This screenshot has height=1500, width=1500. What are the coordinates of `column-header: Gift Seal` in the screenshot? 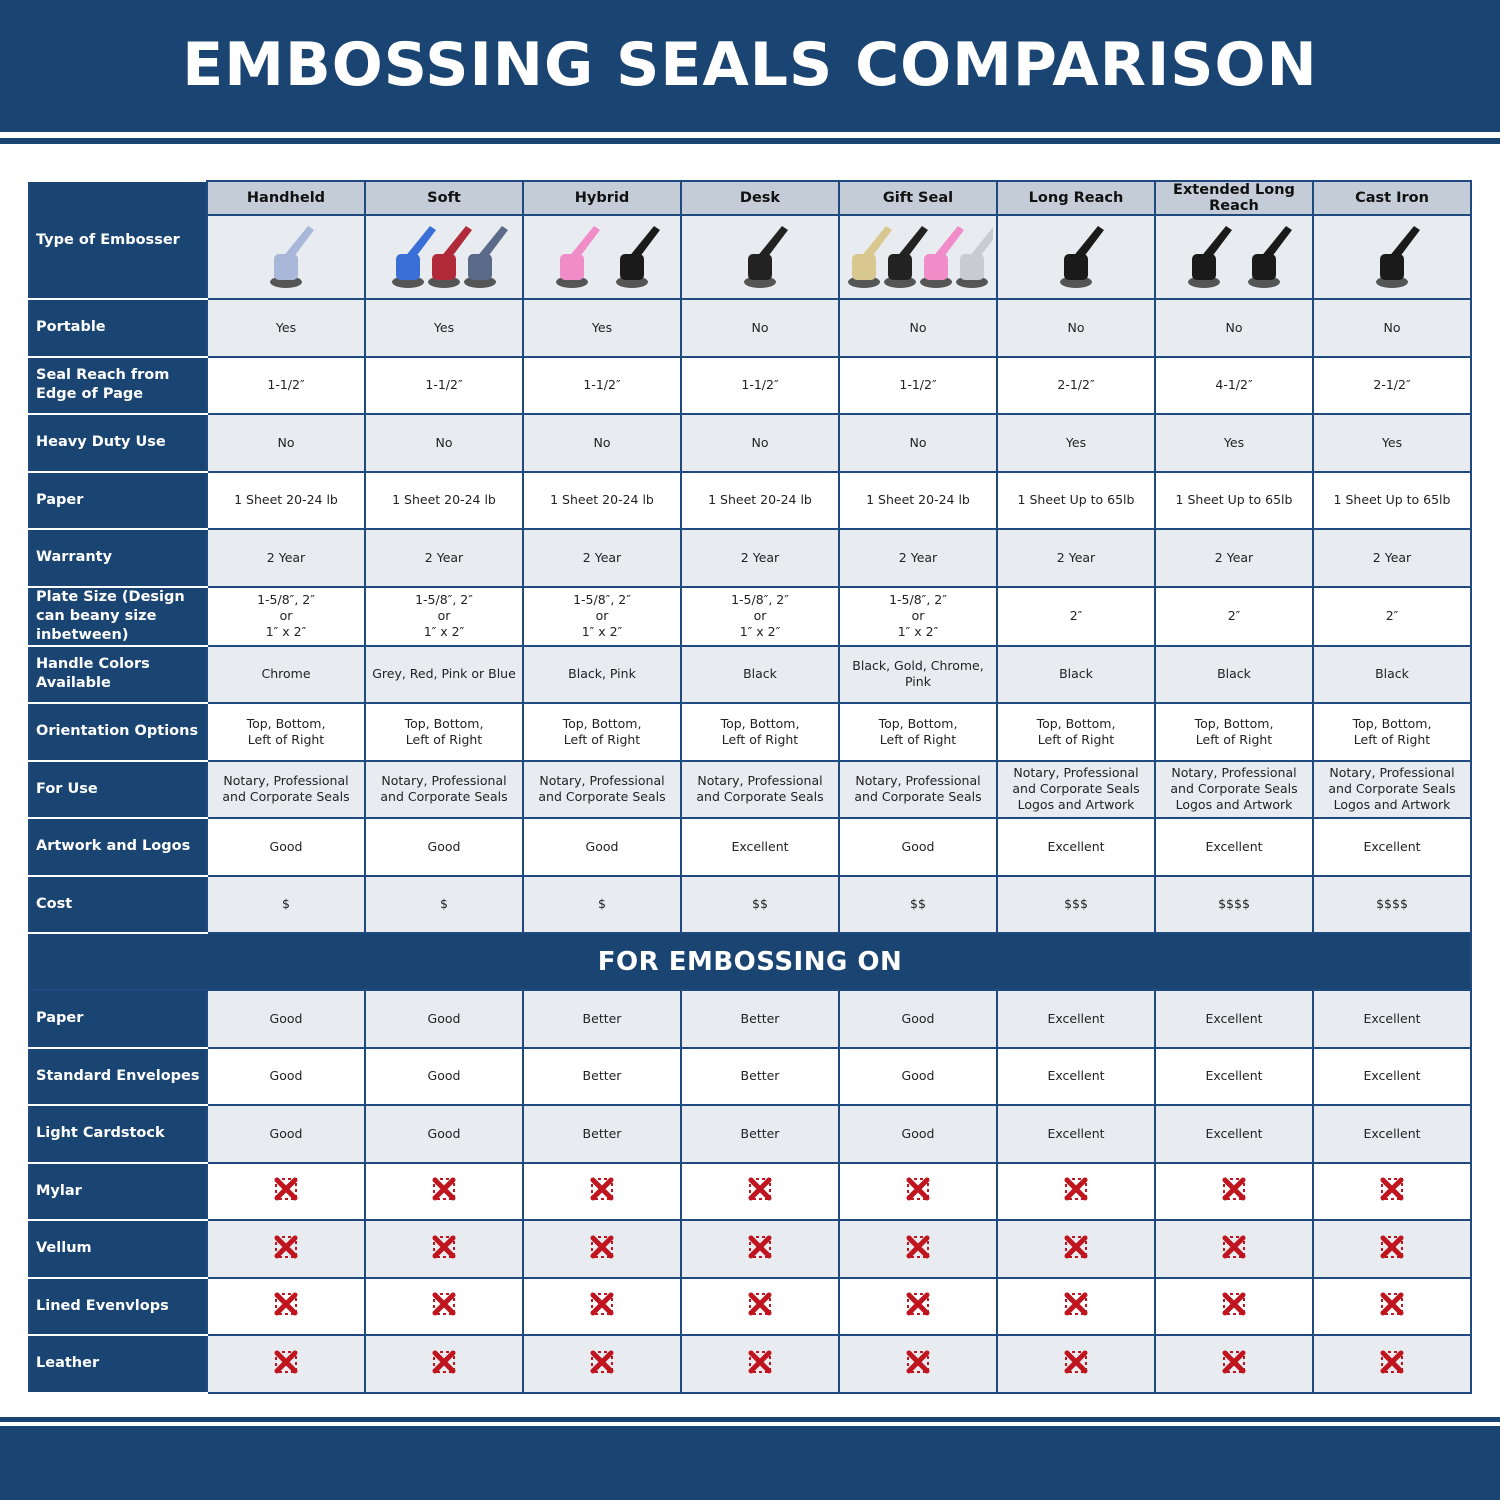 It's located at (918, 198).